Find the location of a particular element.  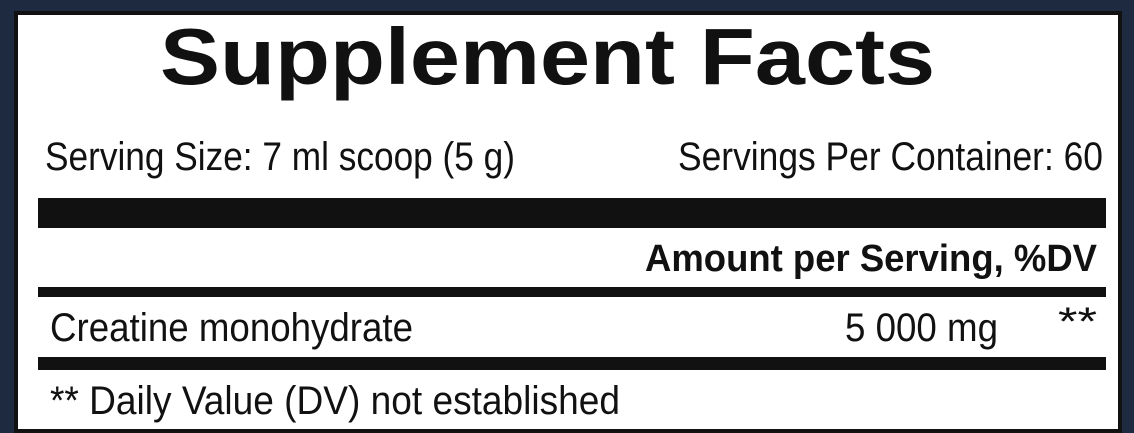

amount-header: Amount per Serving, %DV is located at coordinates (871, 259).